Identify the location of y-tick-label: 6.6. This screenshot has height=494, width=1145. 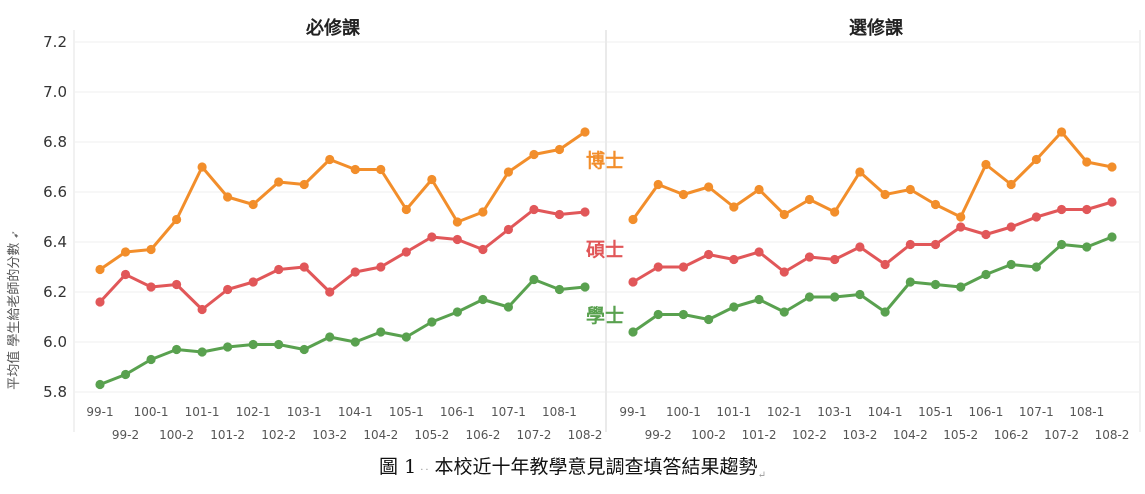
(55, 192).